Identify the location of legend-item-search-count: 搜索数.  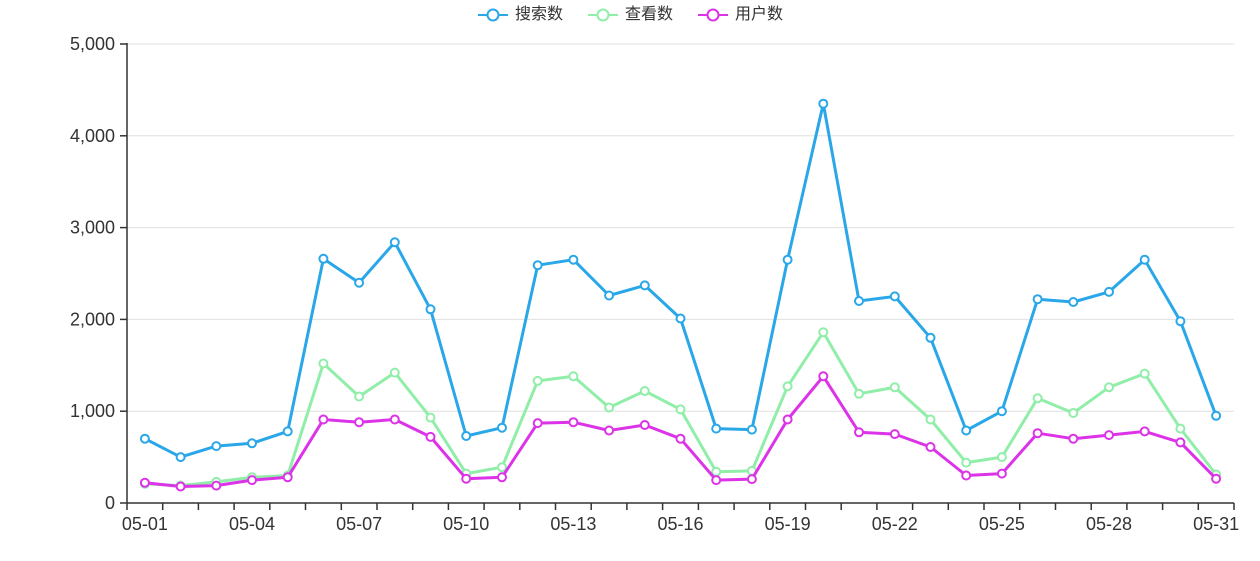
(520, 15).